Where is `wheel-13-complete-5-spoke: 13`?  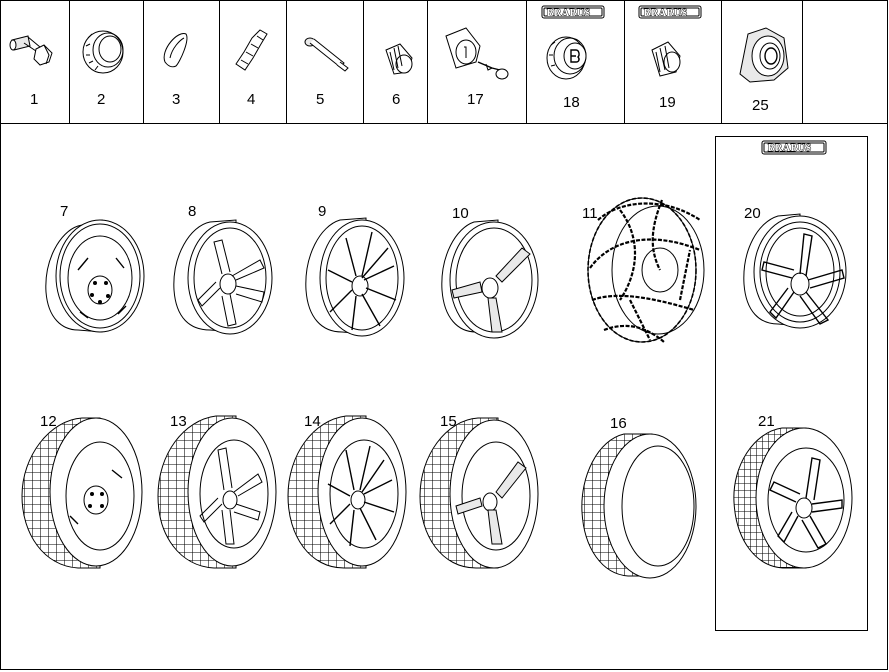 wheel-13-complete-5-spoke: 13 is located at coordinates (217, 491).